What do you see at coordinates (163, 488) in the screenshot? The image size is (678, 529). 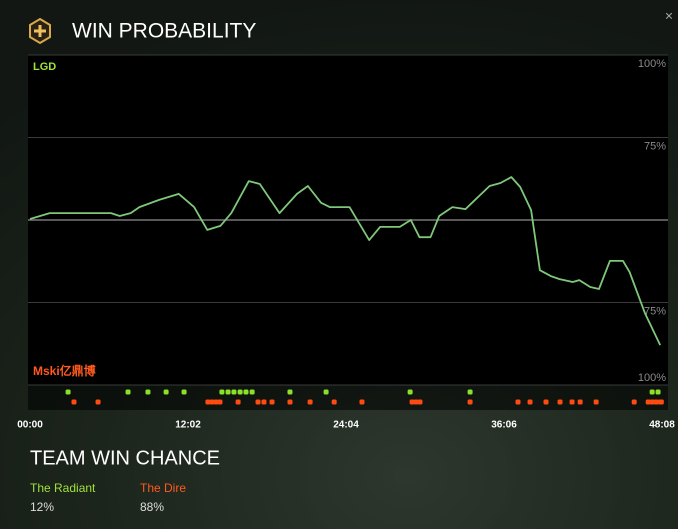 I see `dire-name: The Dire` at bounding box center [163, 488].